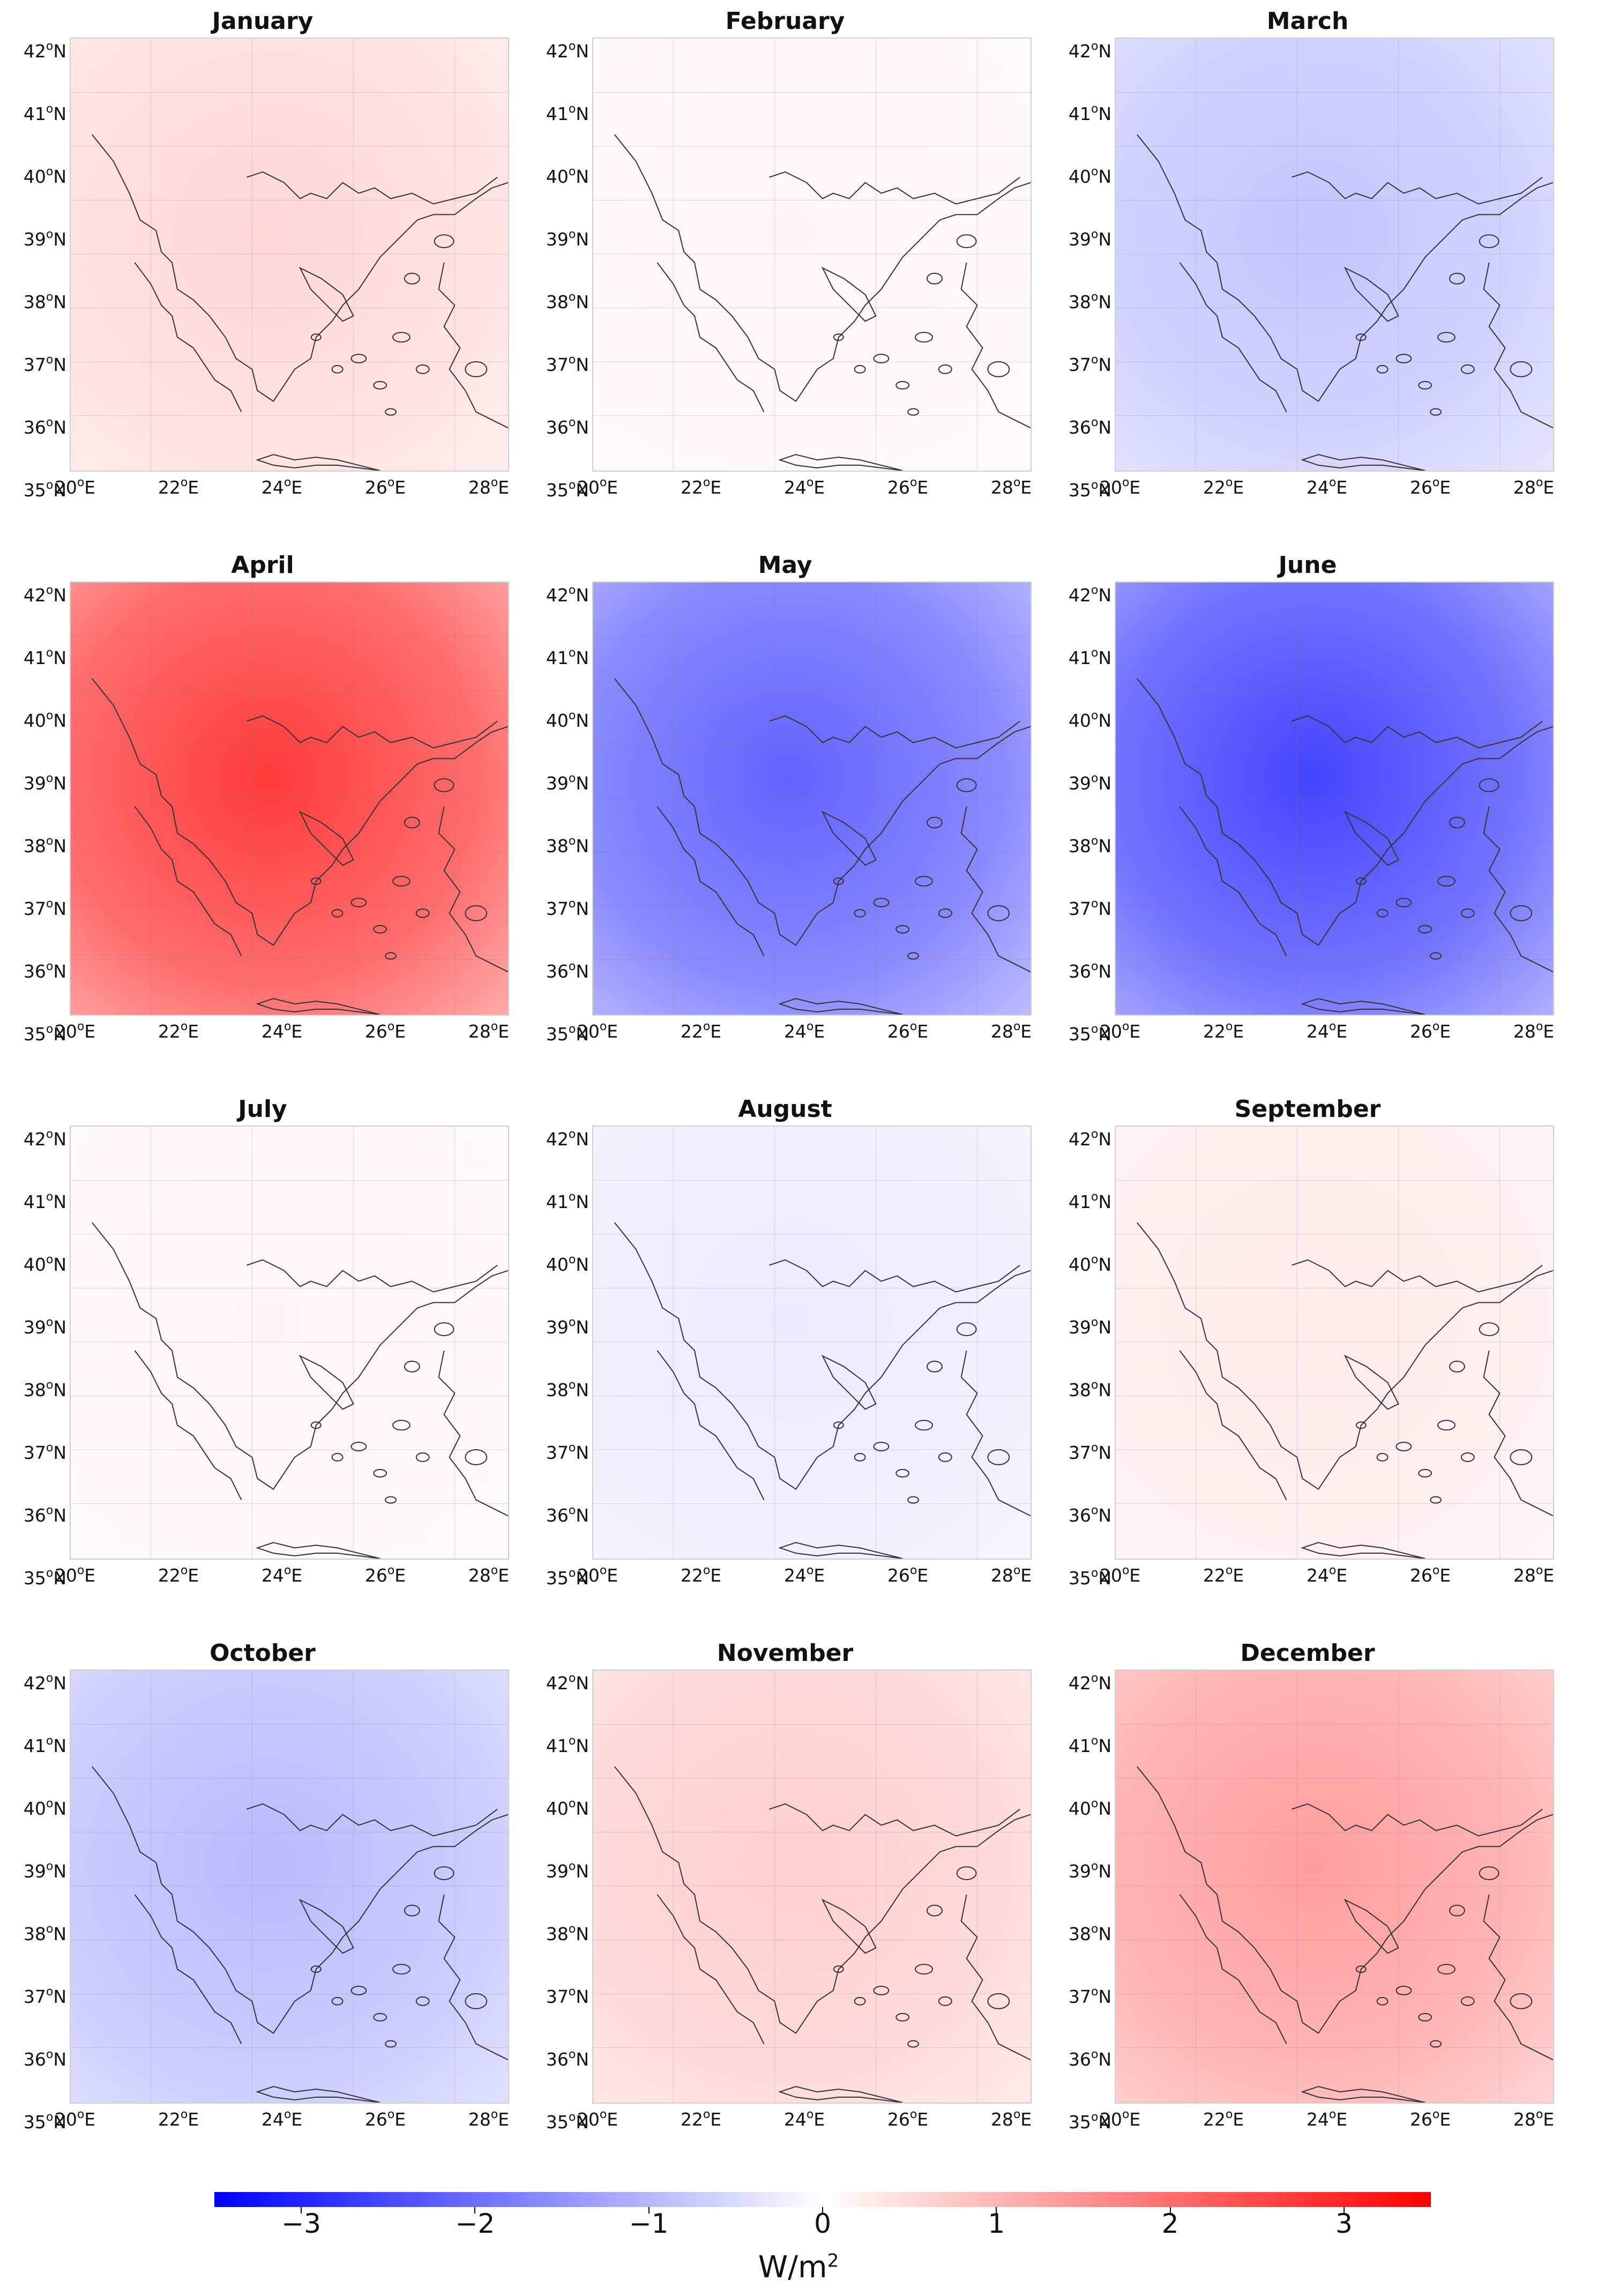 This screenshot has width=1597, height=2296. I want to click on colorbar-tick-mark, so click(301, 2210).